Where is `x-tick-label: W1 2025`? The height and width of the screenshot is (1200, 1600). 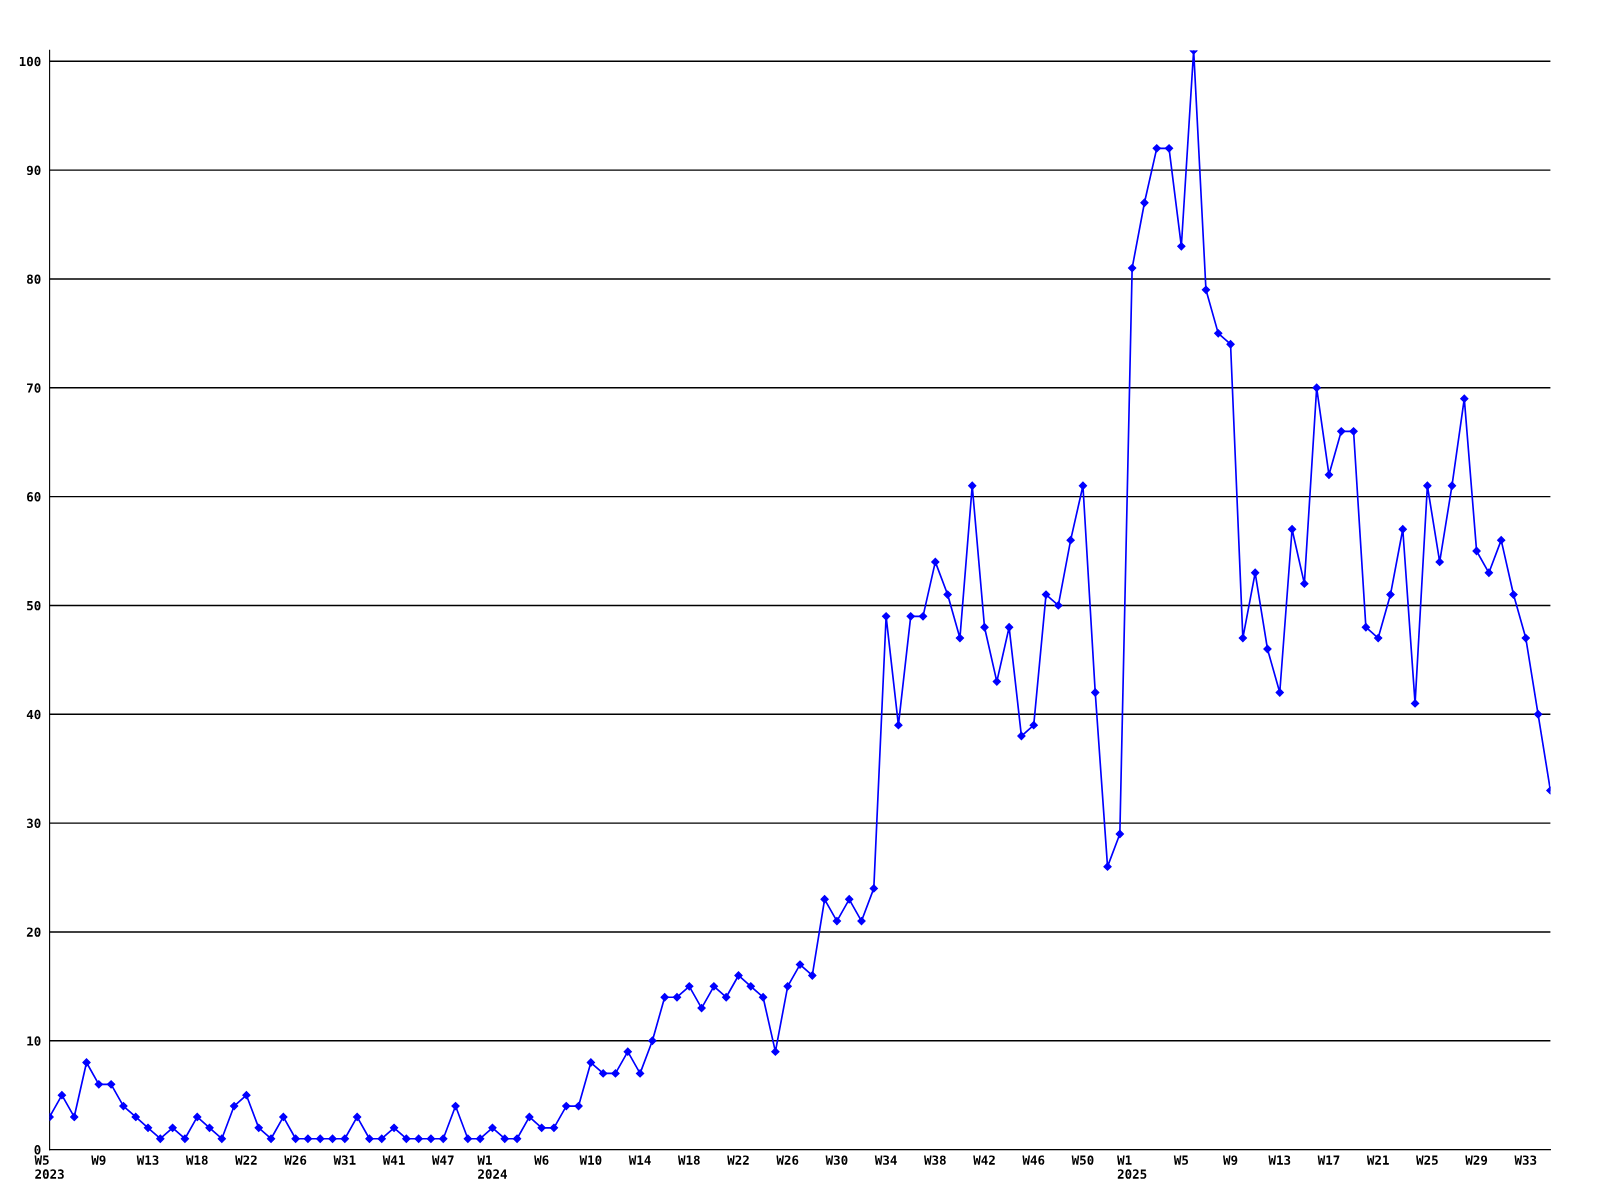 x-tick-label: W1 2025 is located at coordinates (1132, 1167).